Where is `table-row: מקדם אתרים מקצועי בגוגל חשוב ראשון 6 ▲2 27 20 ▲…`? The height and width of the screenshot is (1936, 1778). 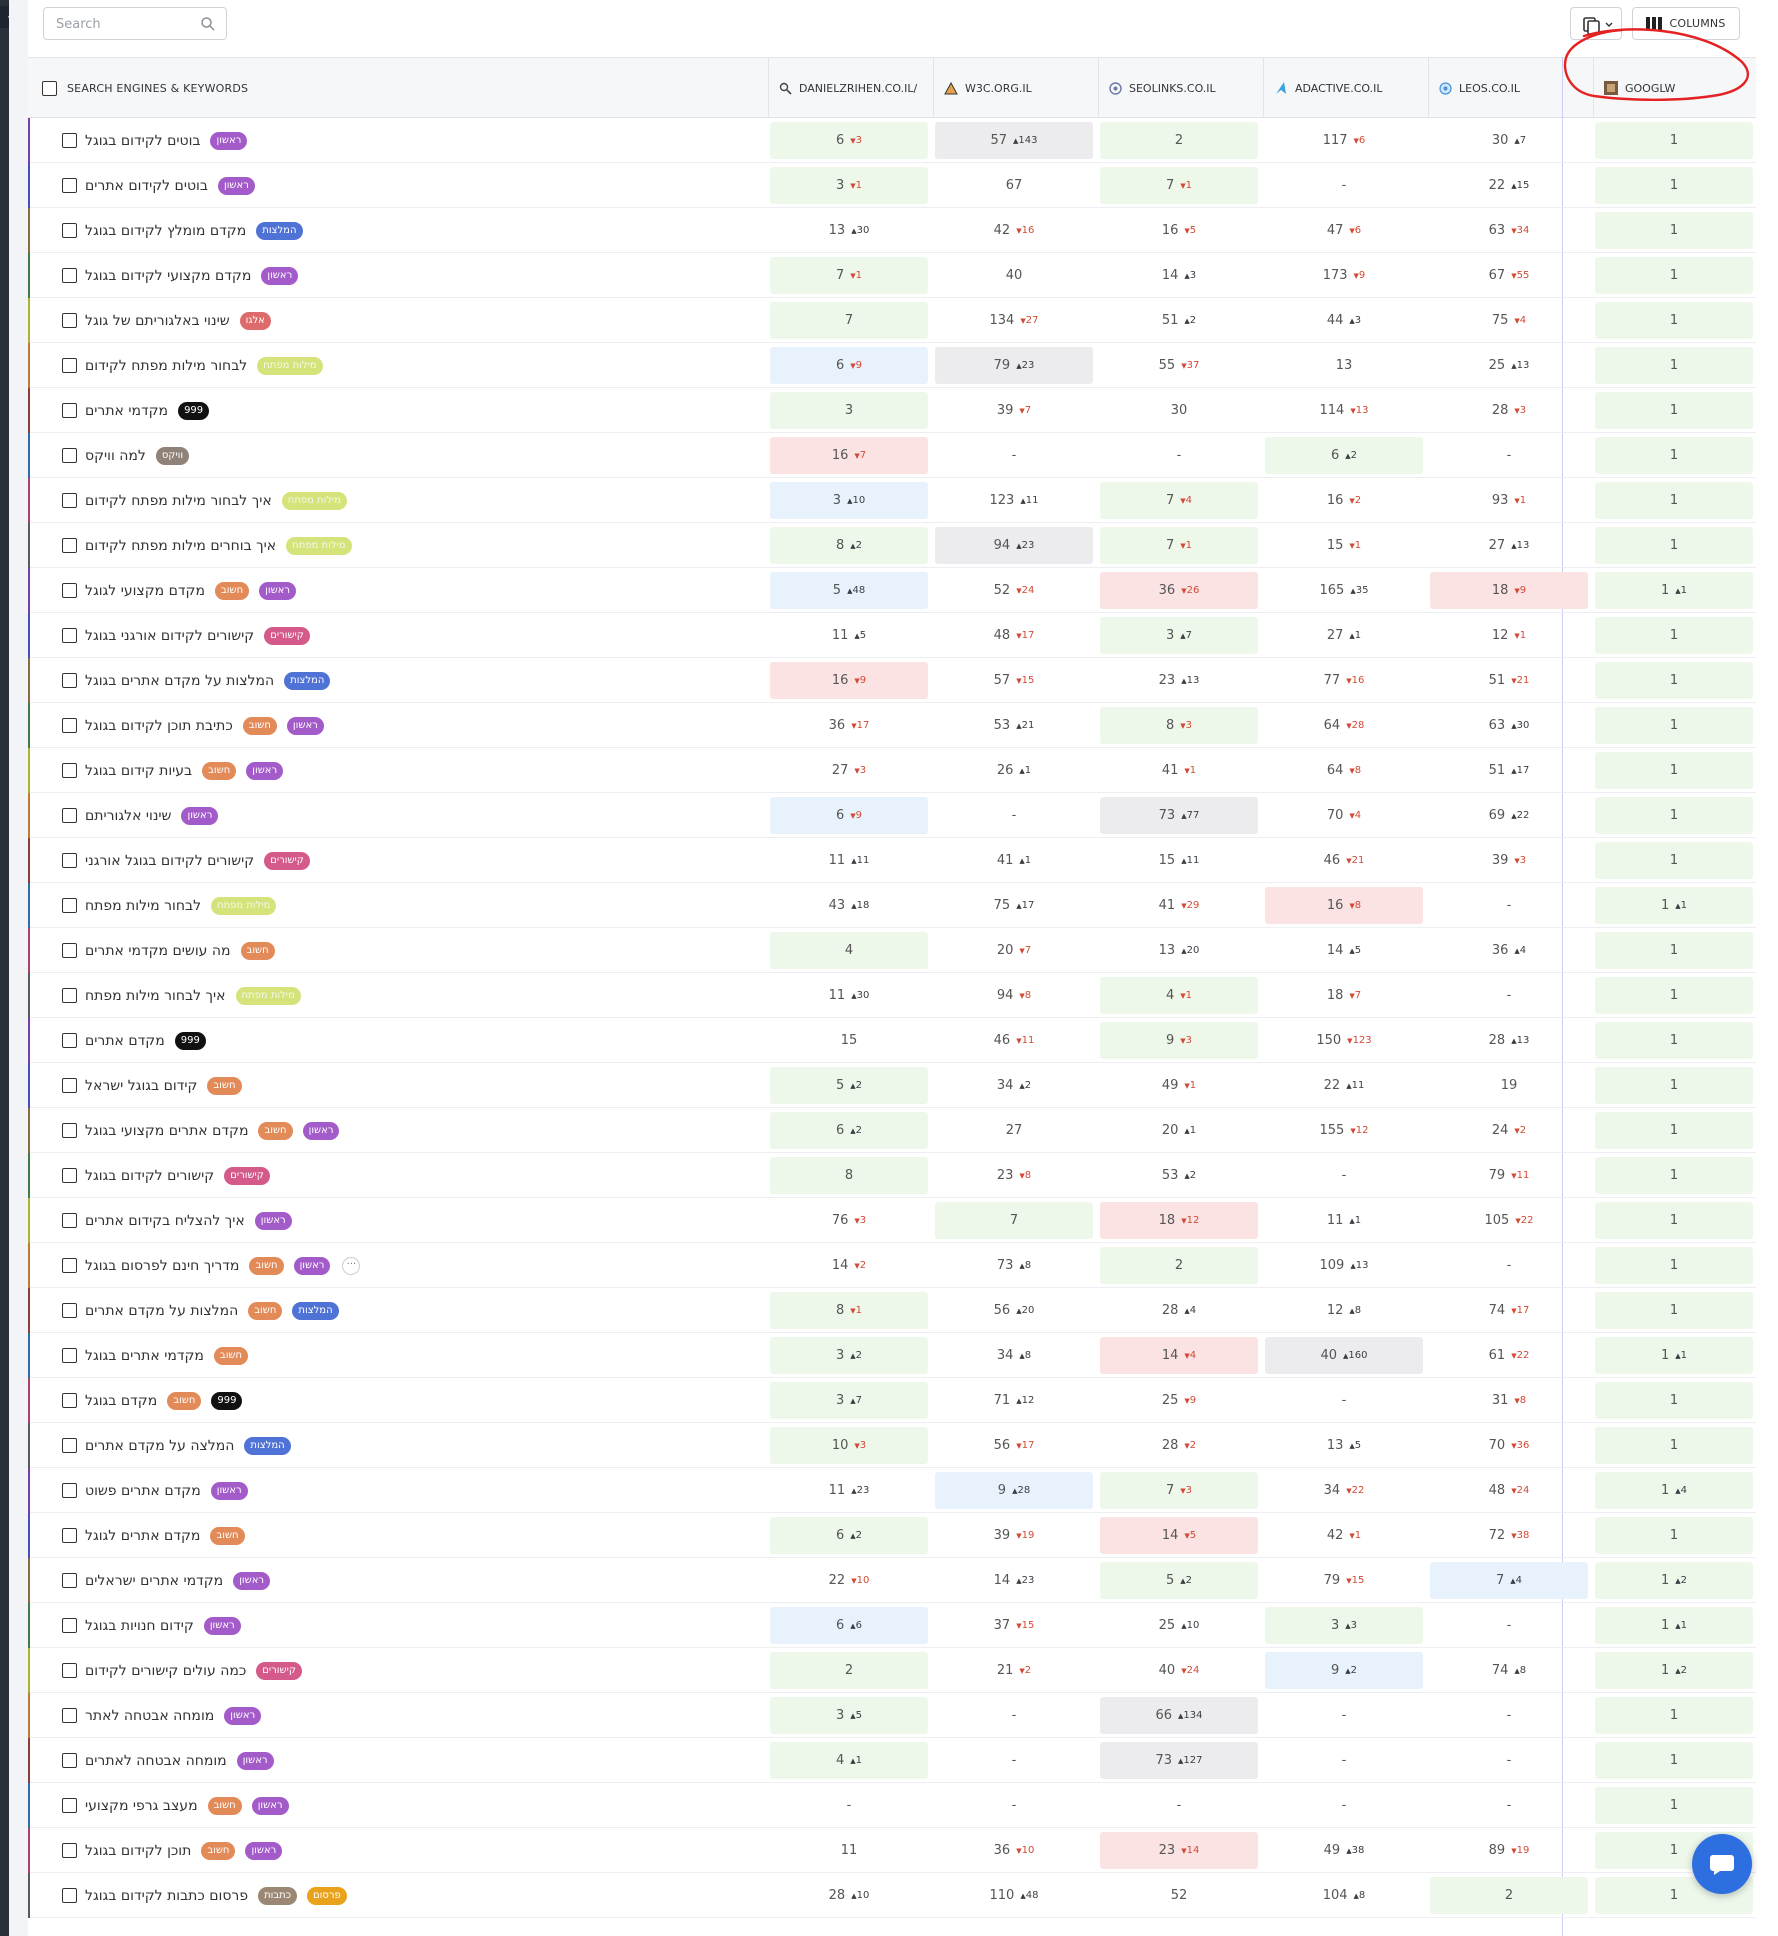 table-row: מקדם אתרים מקצועי בגוגל חשוב ראשון 6 ▲2 27 20 ▲… is located at coordinates (892, 1130).